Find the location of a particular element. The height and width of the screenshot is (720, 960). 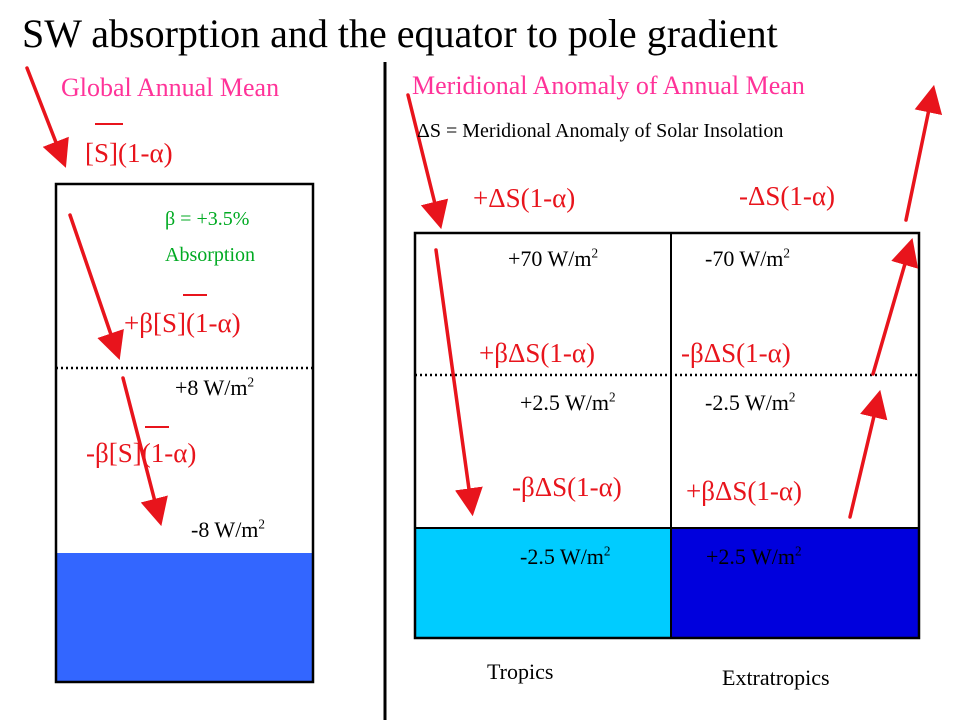

tropics-upper-value: +2.5 W/m2 is located at coordinates (568, 402).